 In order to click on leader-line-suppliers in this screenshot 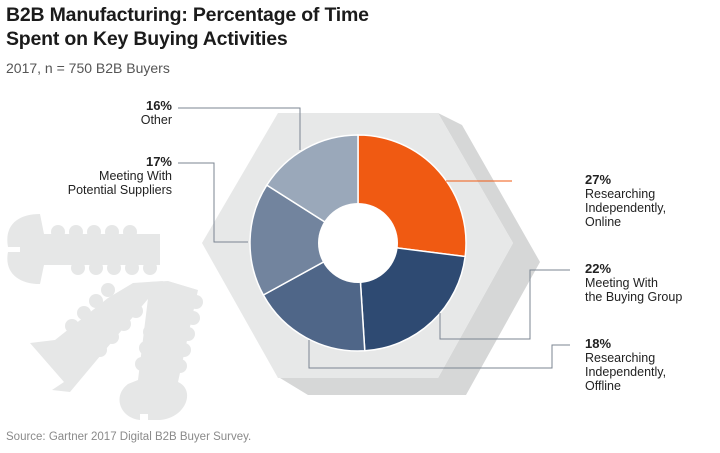, I will do `click(213, 202)`.